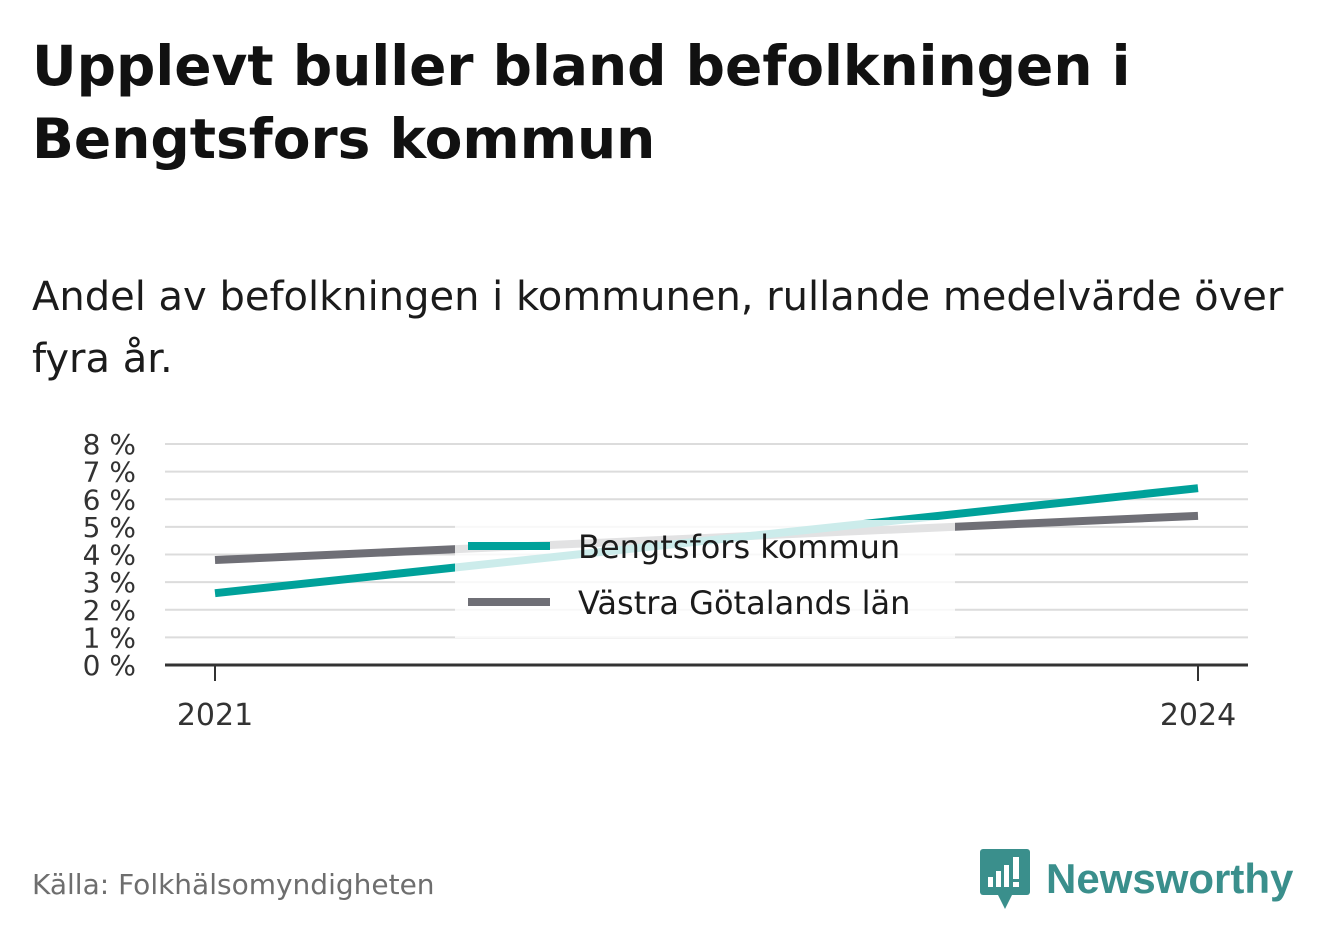  I want to click on y-tick-label: 3 %, so click(109, 582).